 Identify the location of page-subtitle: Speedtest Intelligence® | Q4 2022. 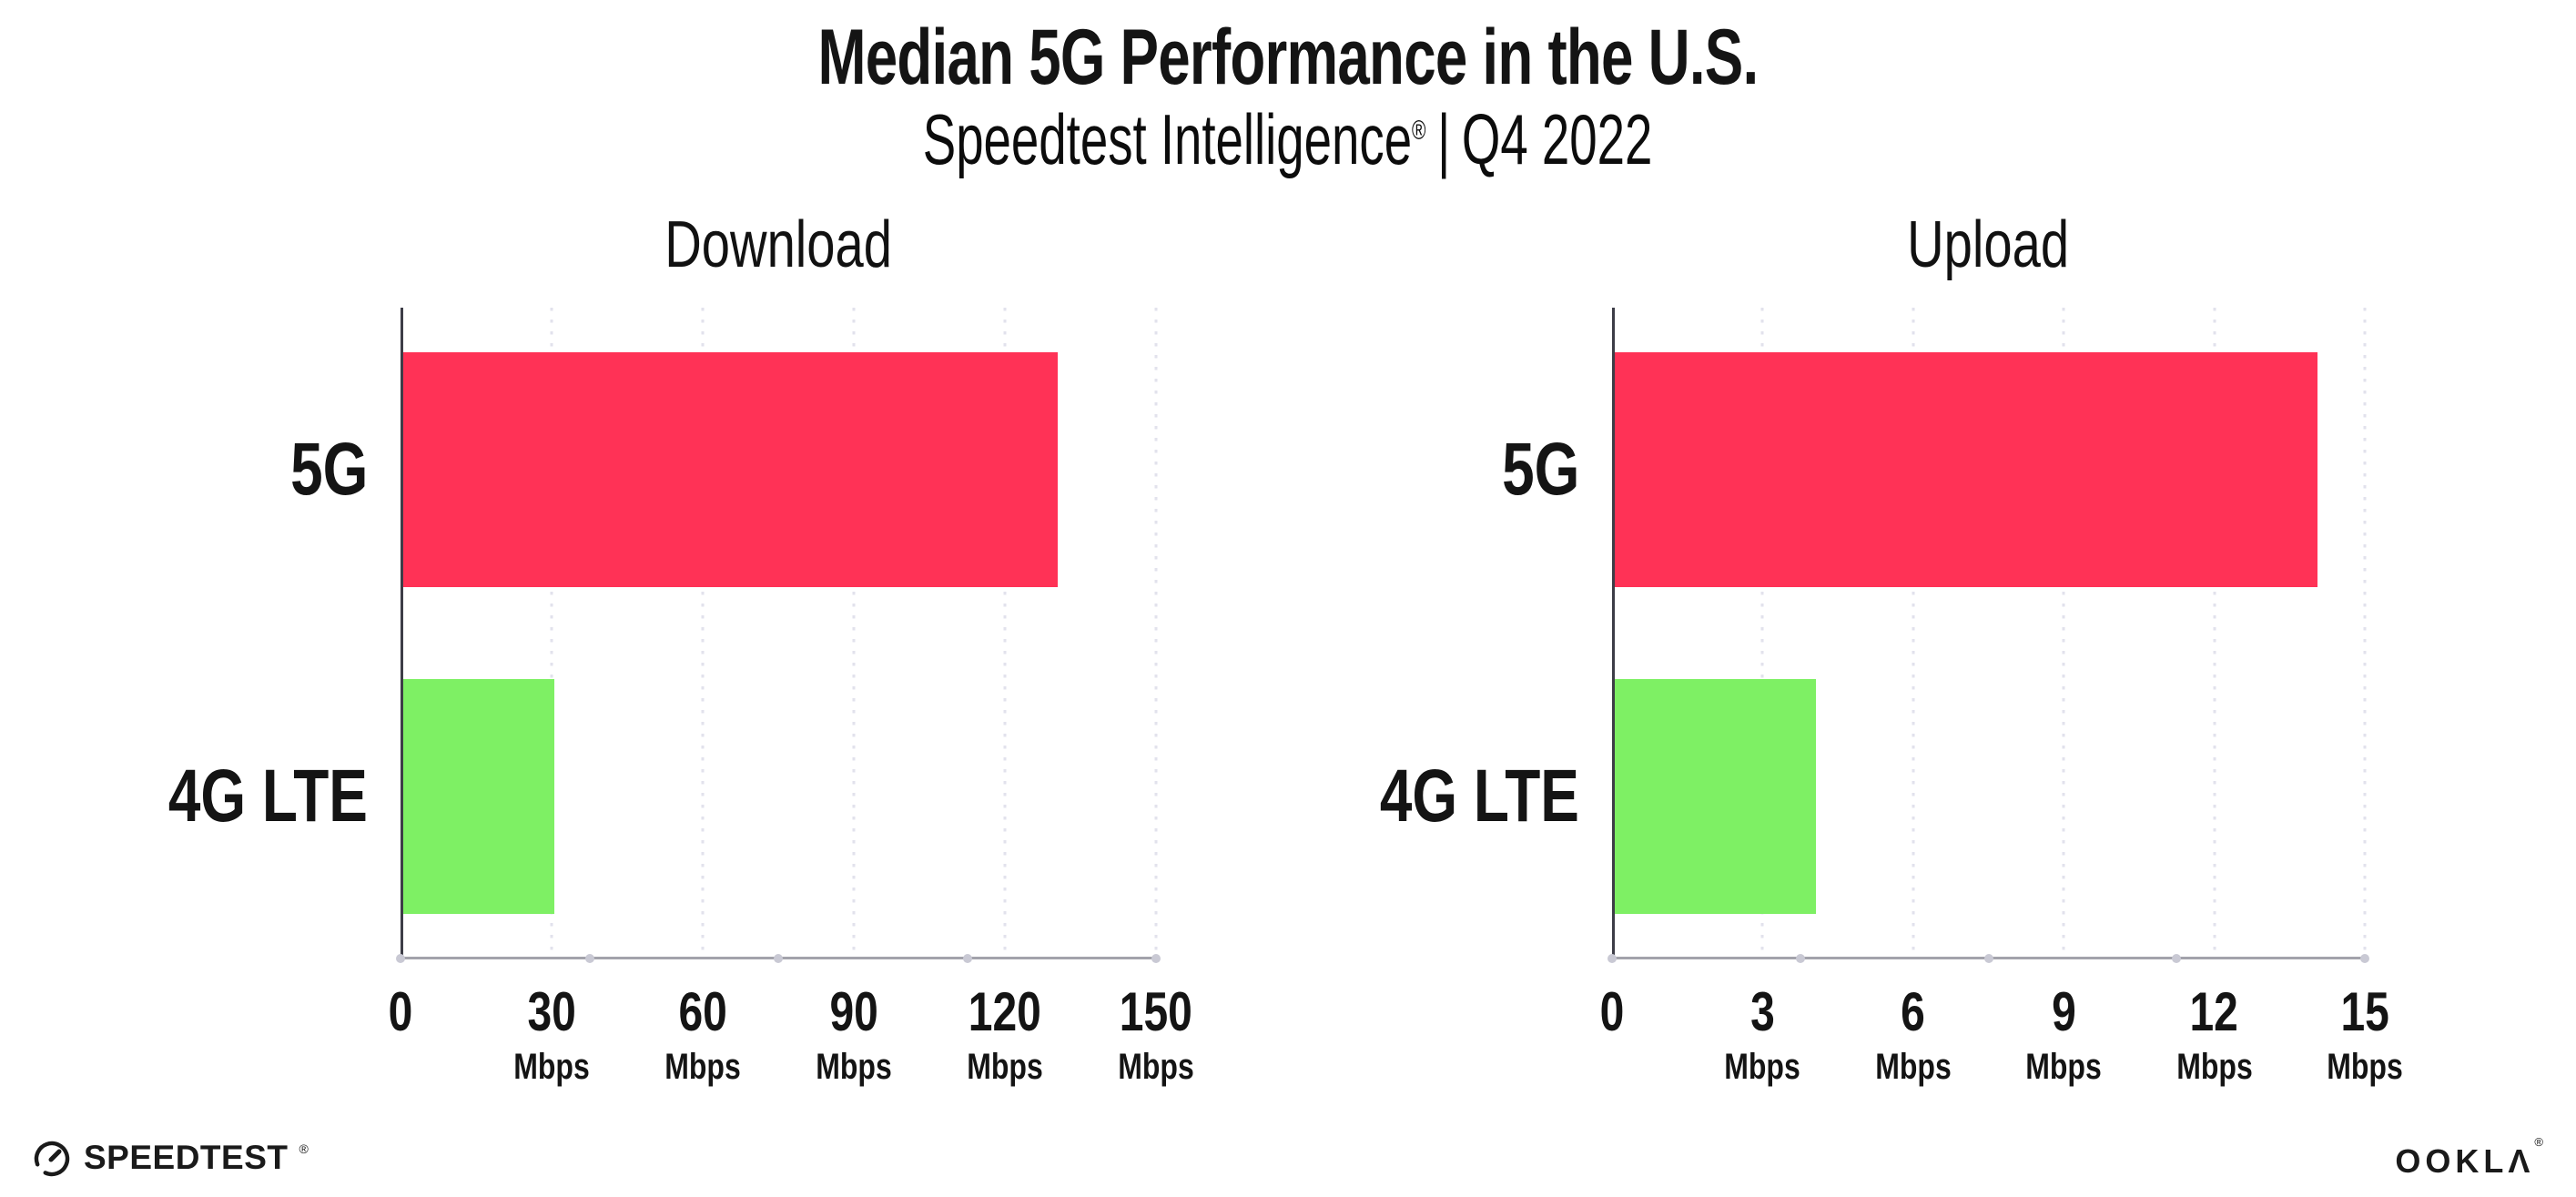
(1288, 139).